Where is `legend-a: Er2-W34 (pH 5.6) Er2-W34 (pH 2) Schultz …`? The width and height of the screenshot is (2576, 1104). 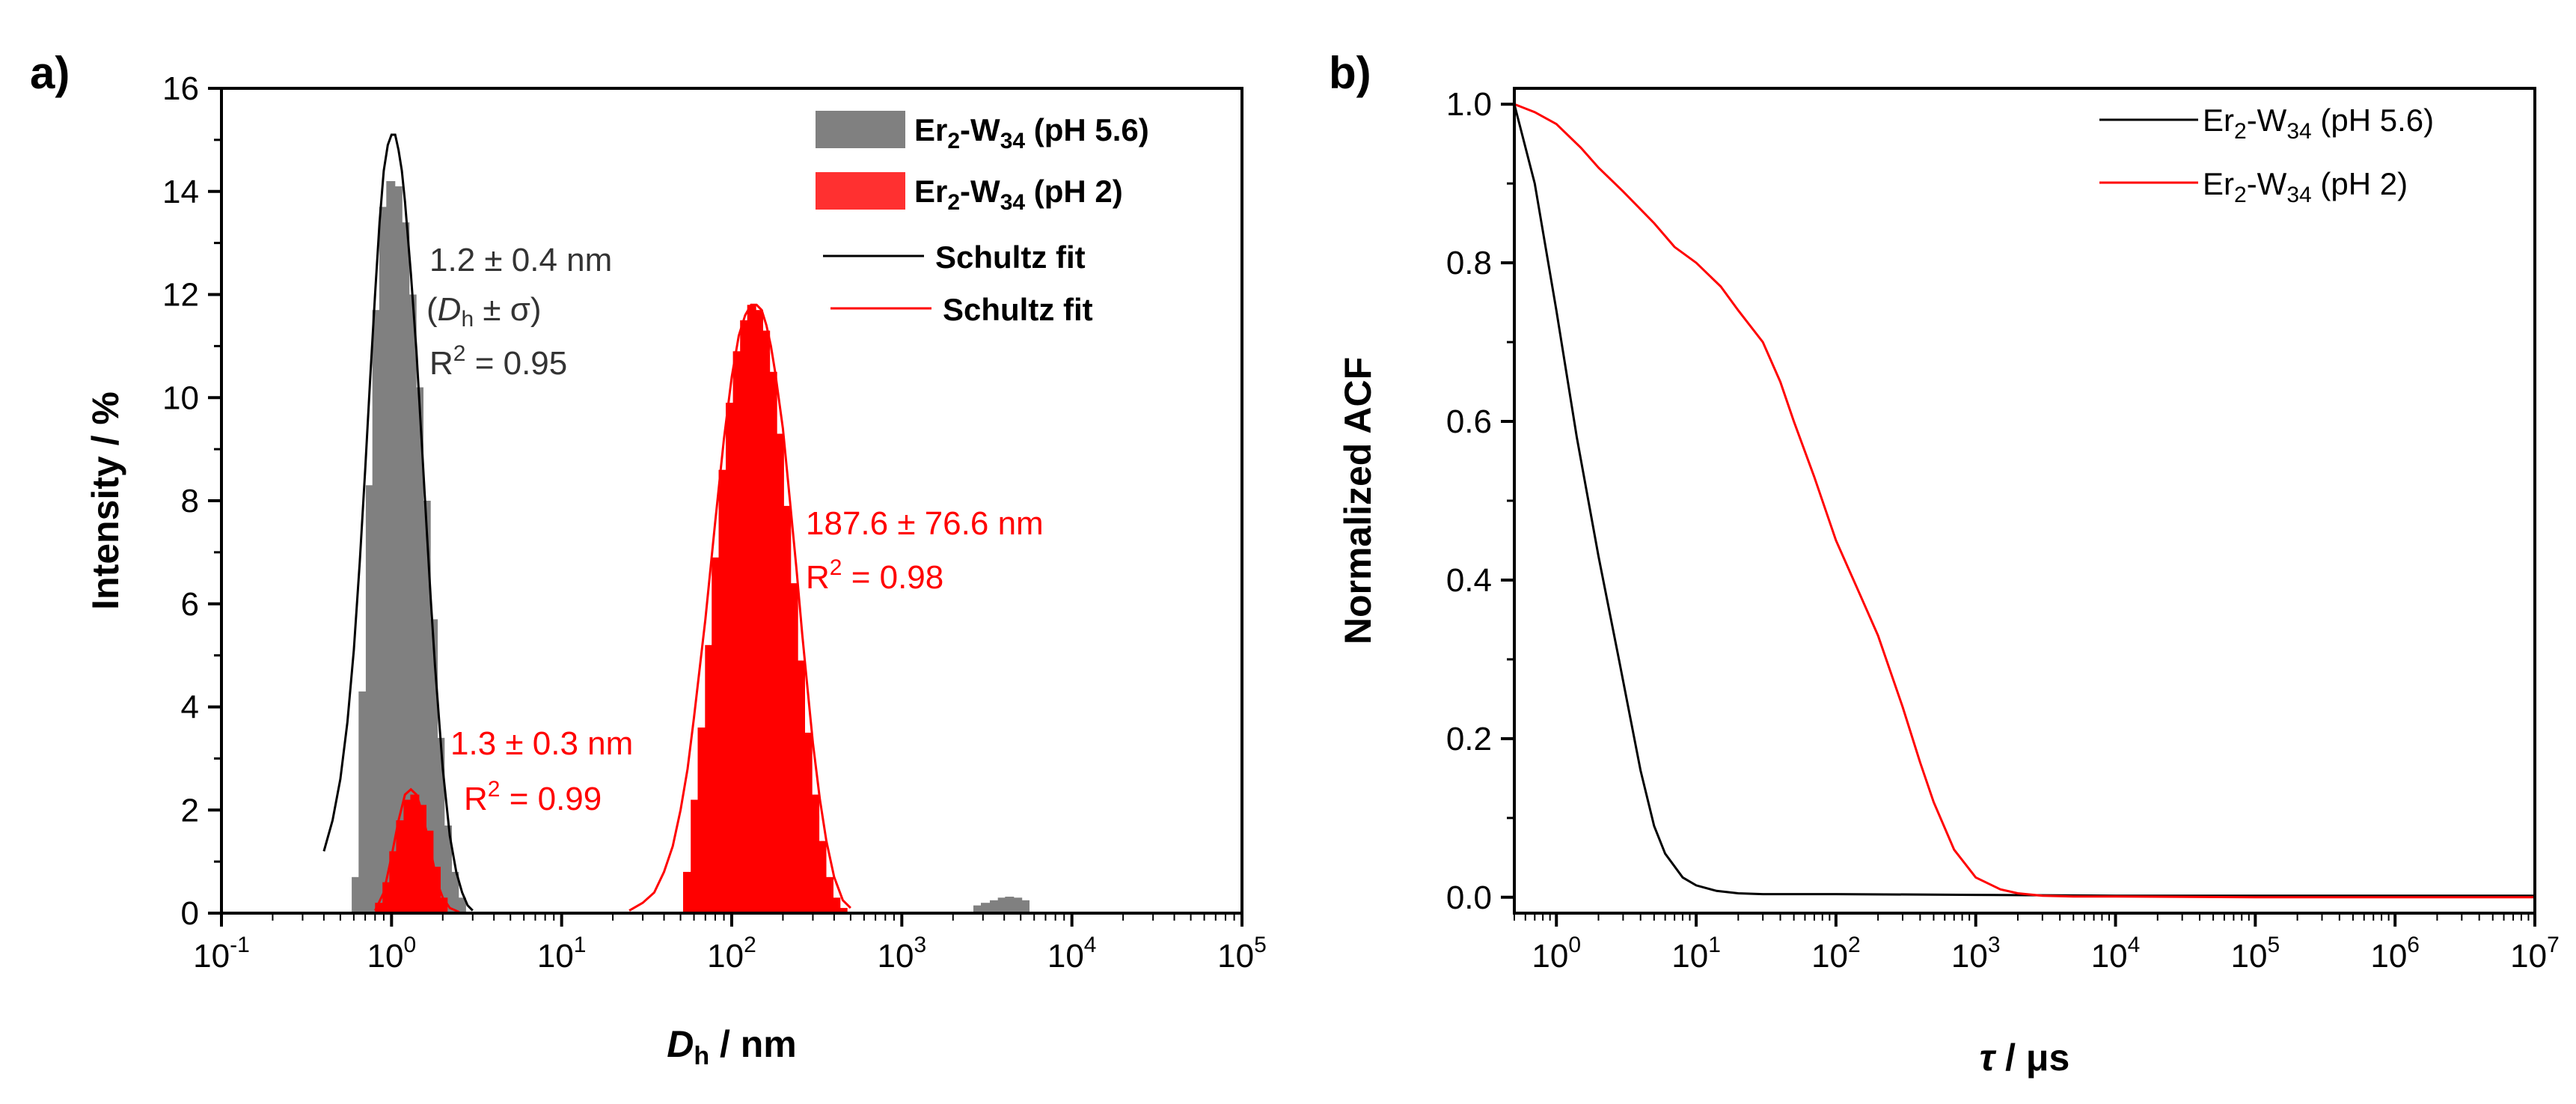
legend-a: Er2-W34 (pH 5.6) Er2-W34 (pH 2) Schultz … is located at coordinates (983, 219).